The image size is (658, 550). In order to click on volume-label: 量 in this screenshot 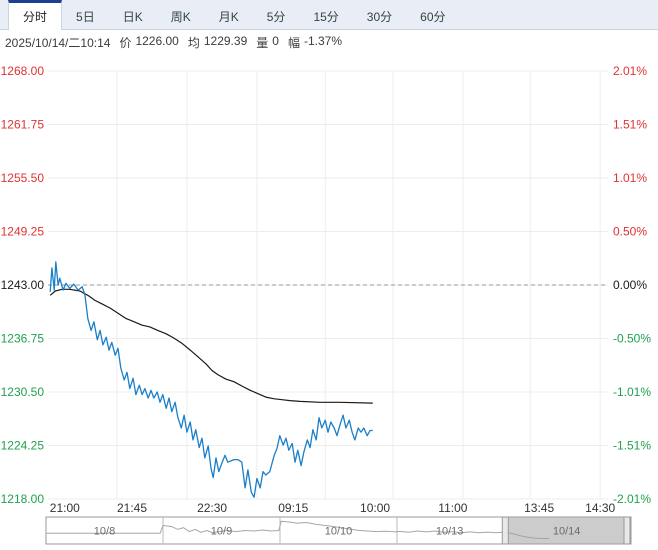, I will do `click(262, 42)`.